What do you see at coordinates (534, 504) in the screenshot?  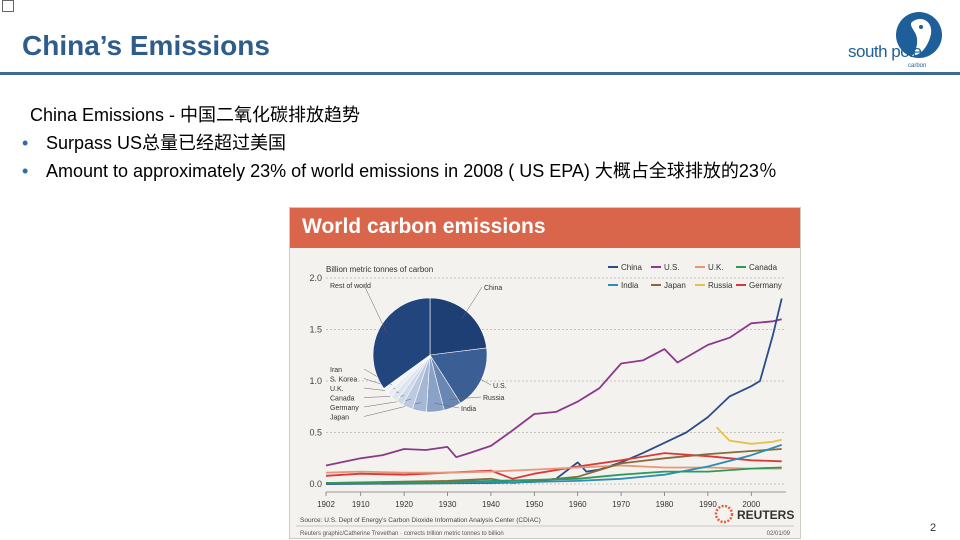 I see `x-tick-label: 1950` at bounding box center [534, 504].